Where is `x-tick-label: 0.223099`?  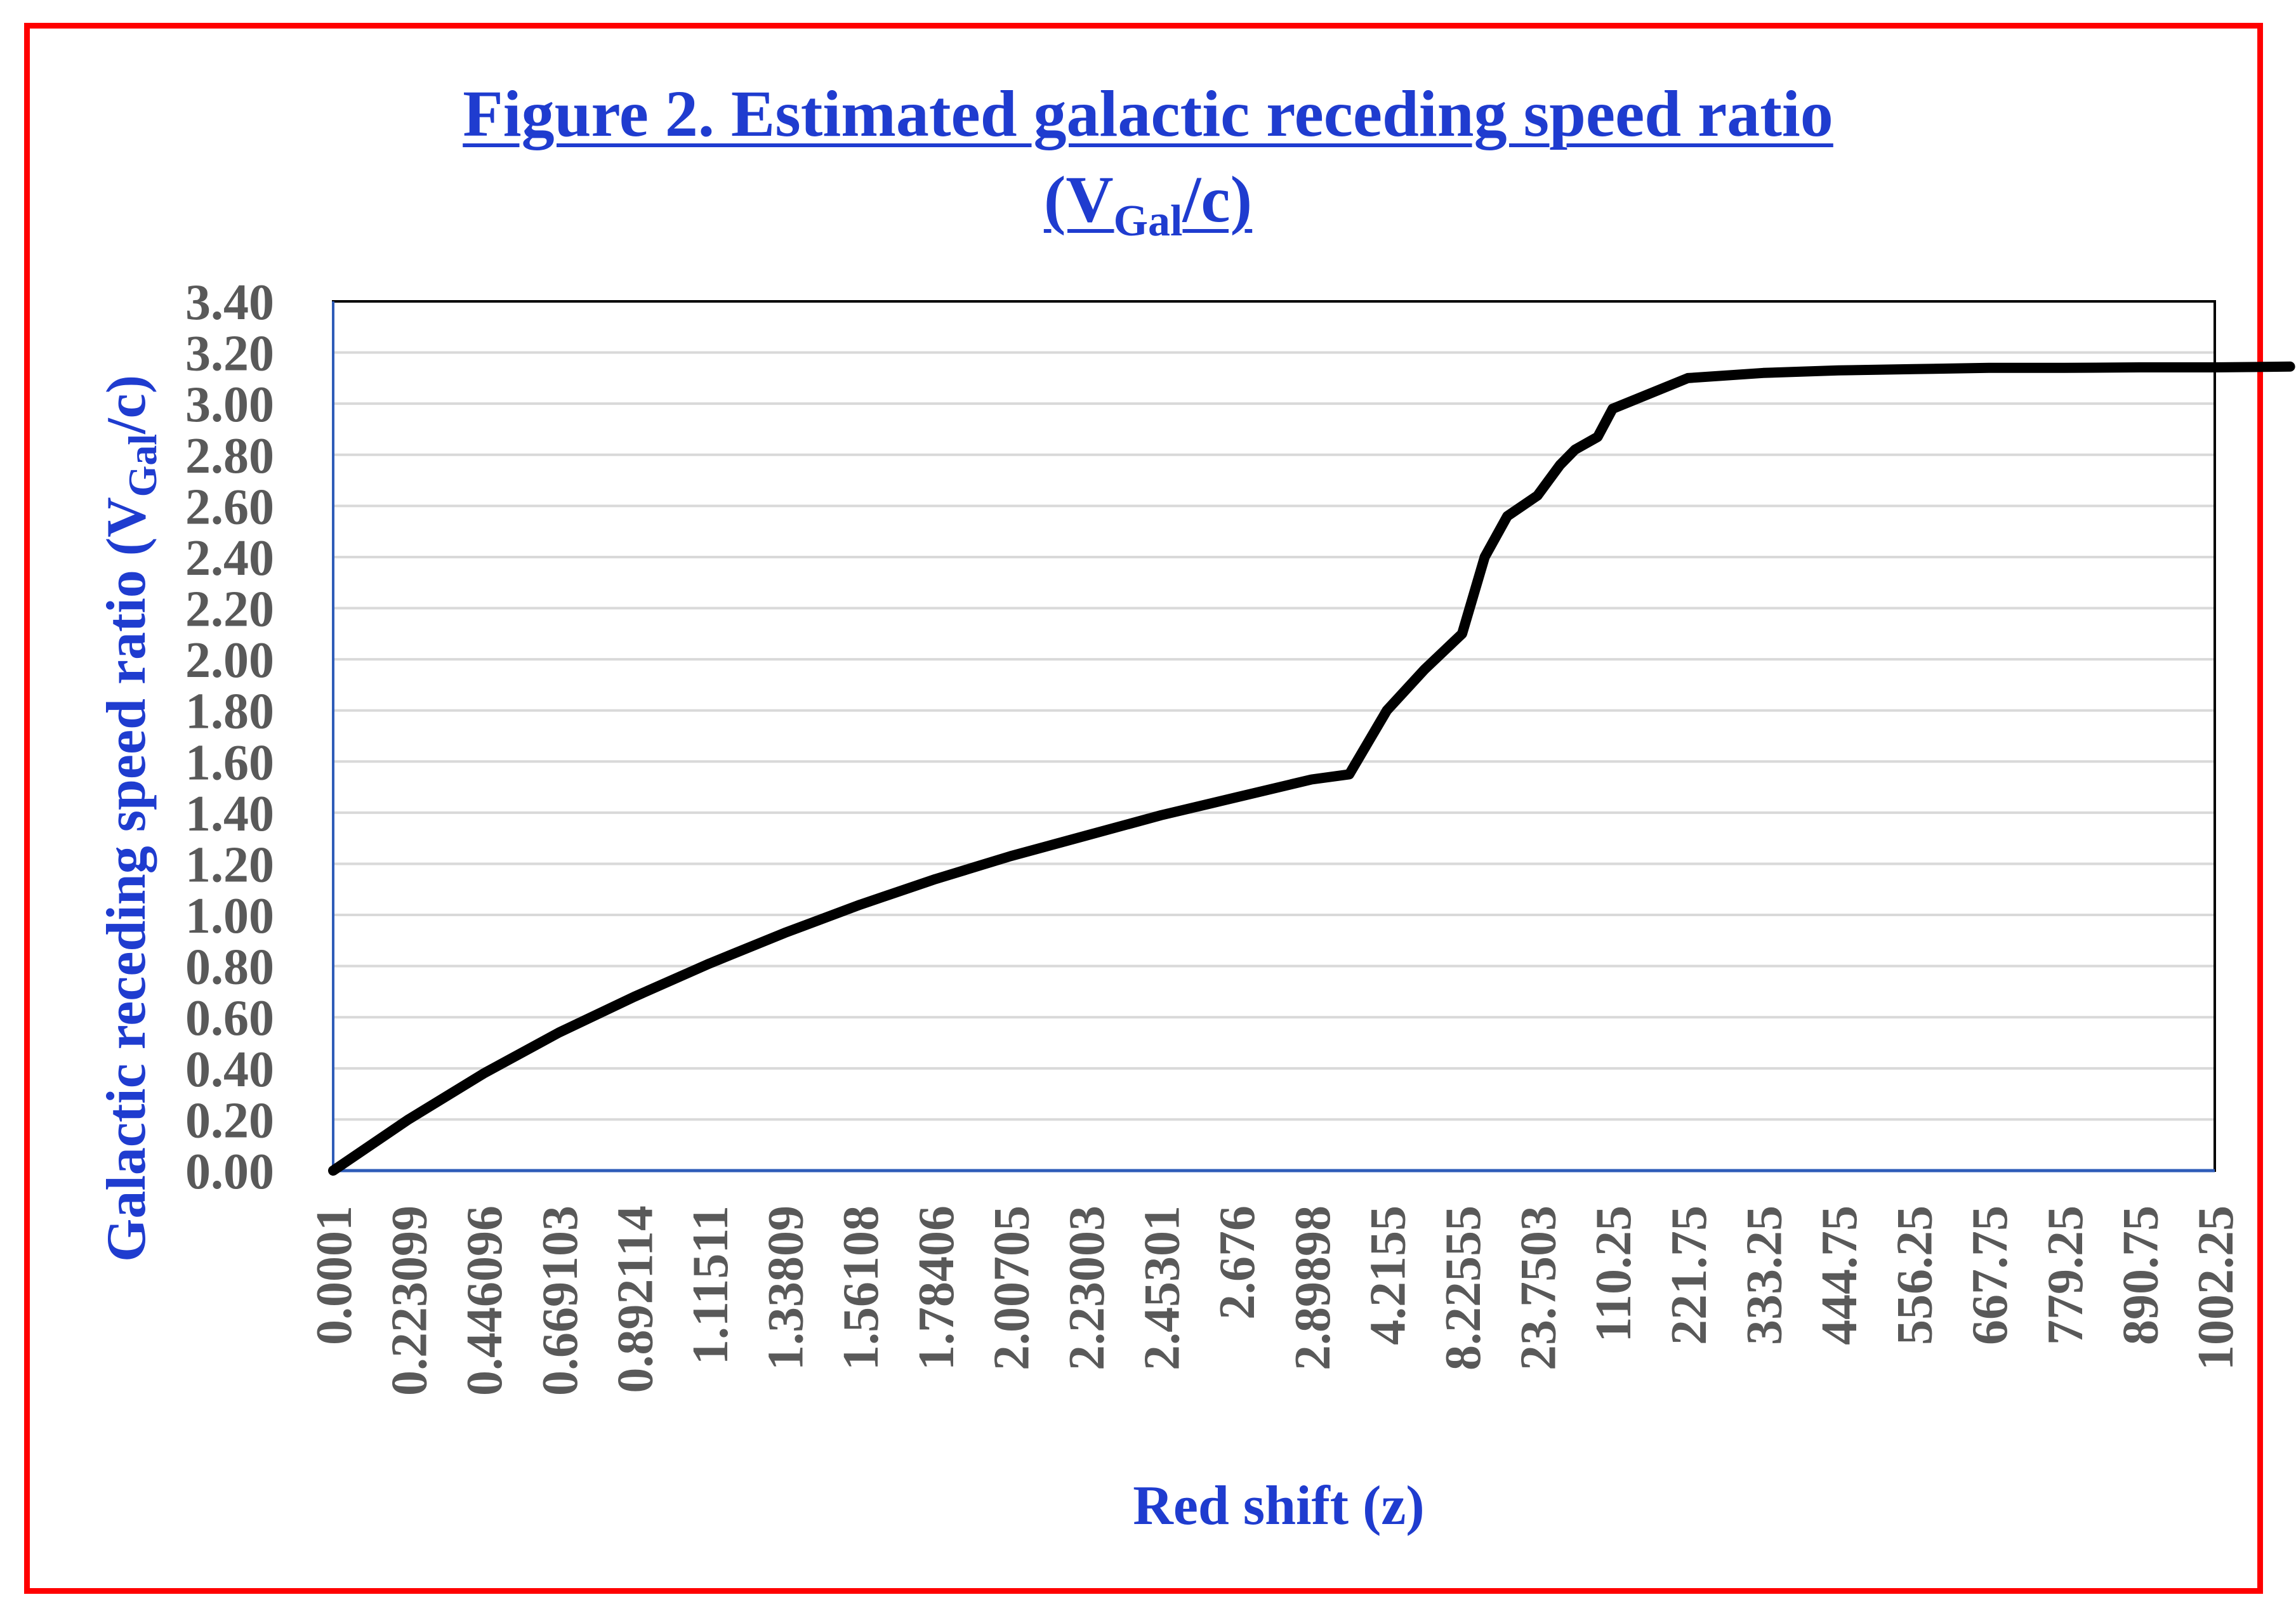
x-tick-label: 0.223099 is located at coordinates (410, 1301).